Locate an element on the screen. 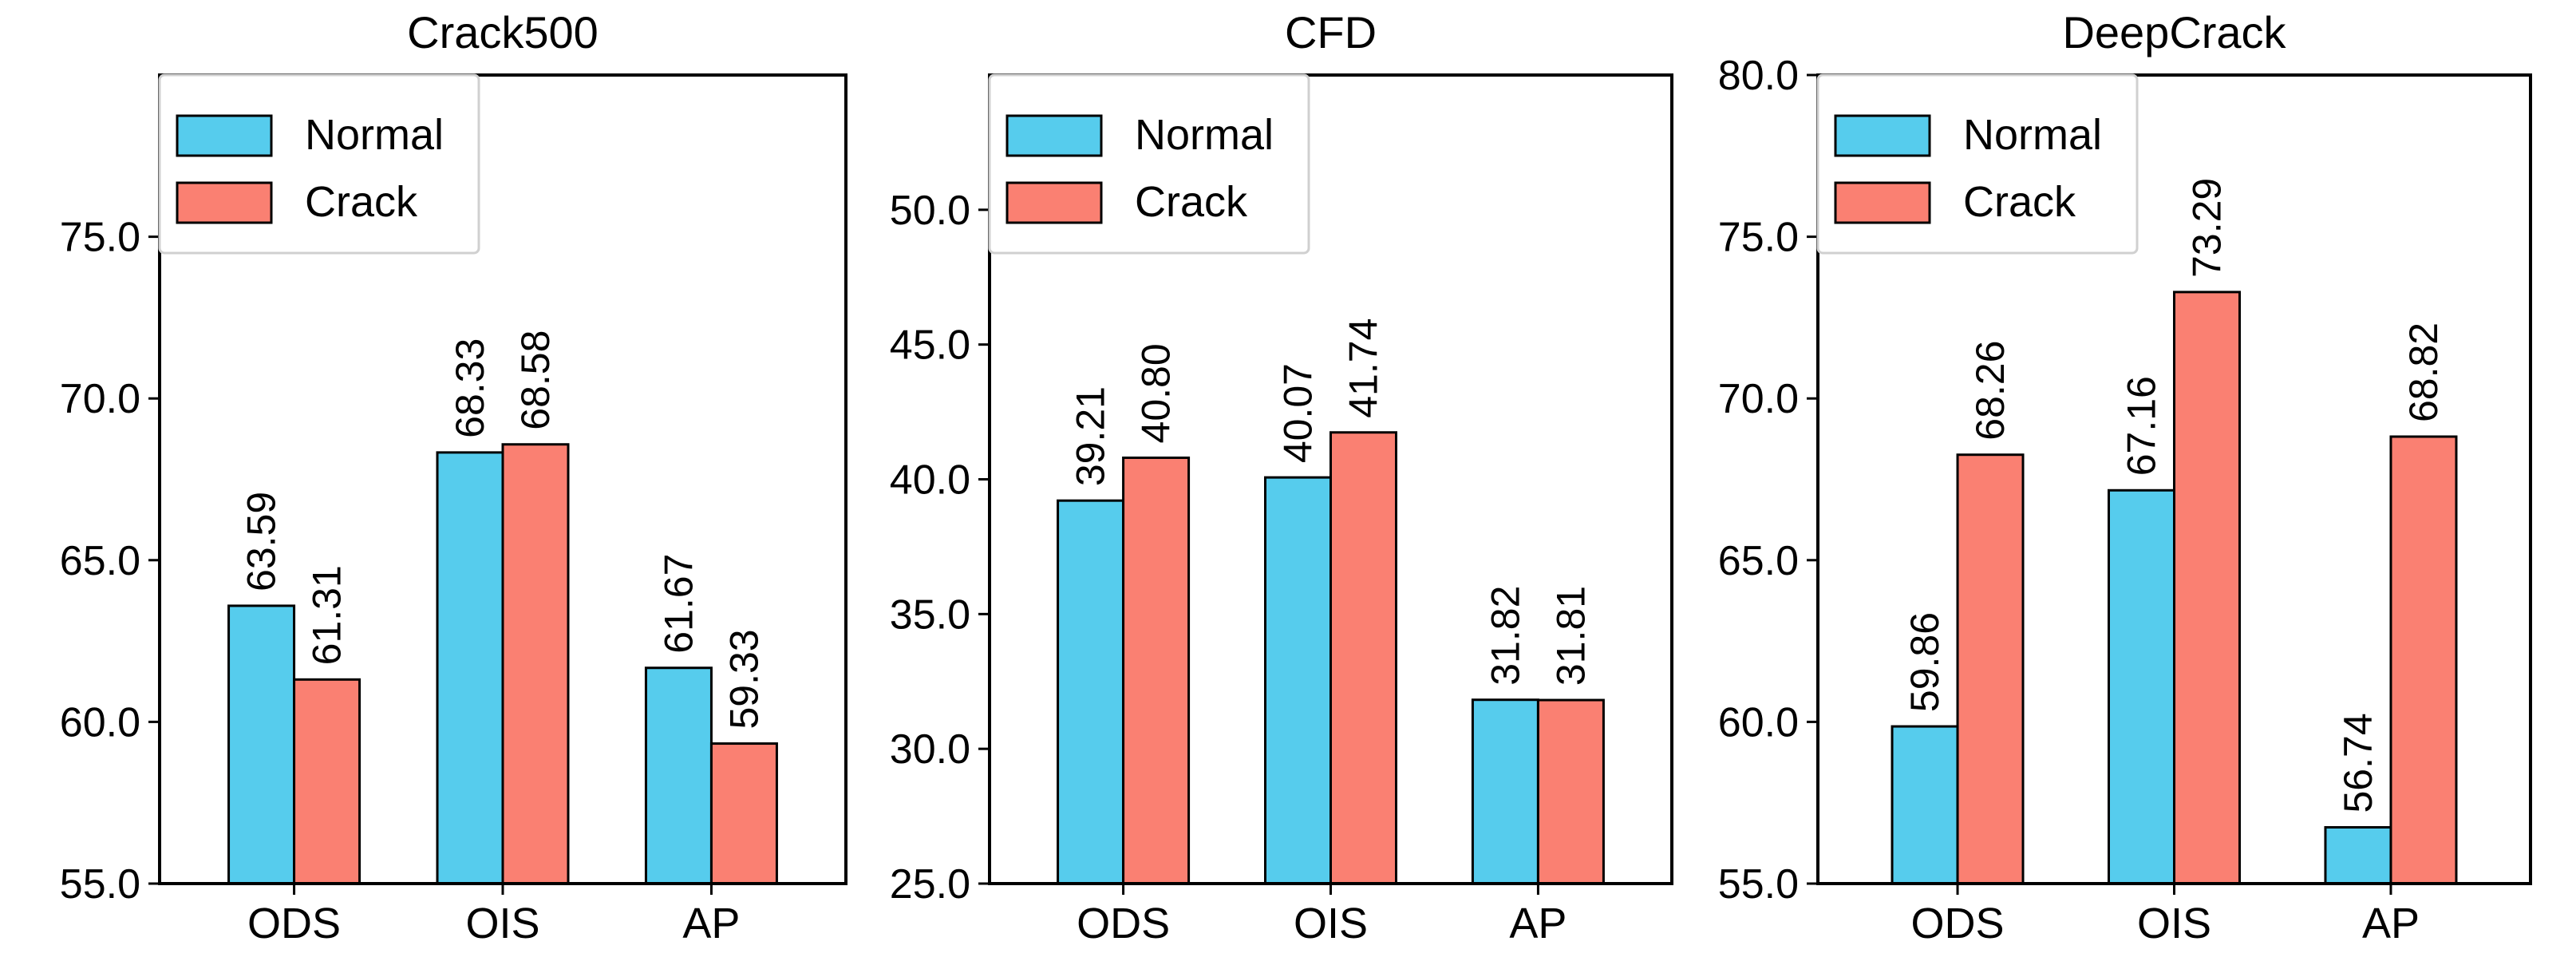 This screenshot has width=2576, height=969. value-label: 67.16 is located at coordinates (2142, 426).